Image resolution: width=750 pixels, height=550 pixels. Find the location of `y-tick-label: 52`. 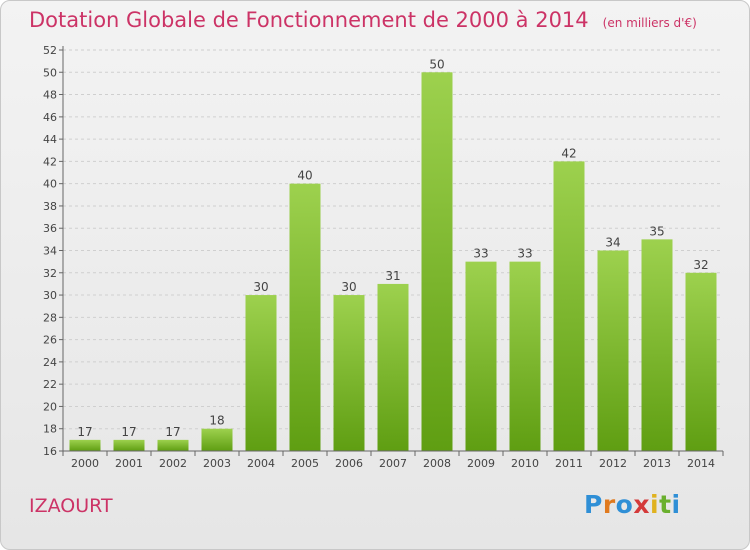

y-tick-label: 52 is located at coordinates (50, 50).